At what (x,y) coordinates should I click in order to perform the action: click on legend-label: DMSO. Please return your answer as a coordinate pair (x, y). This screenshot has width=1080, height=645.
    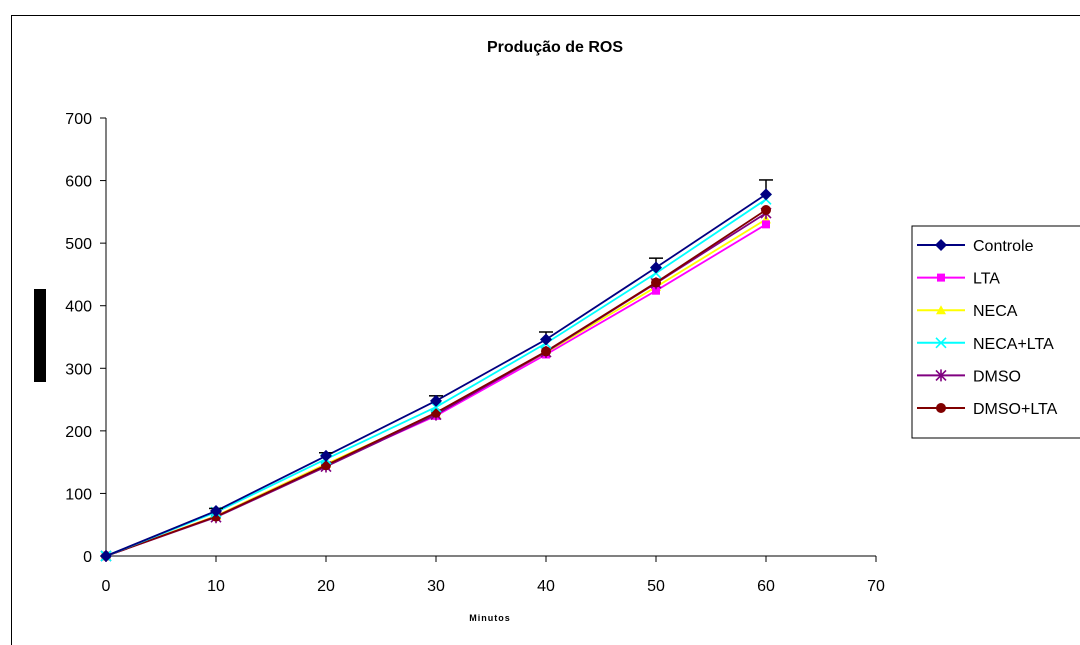
    Looking at the image, I should click on (997, 376).